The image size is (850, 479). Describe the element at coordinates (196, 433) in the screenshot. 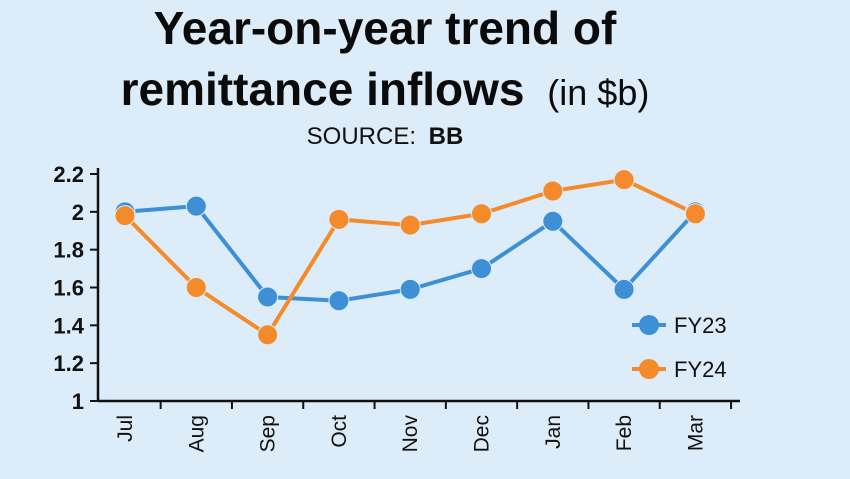

I see `x-tick-label: Aug` at that location.